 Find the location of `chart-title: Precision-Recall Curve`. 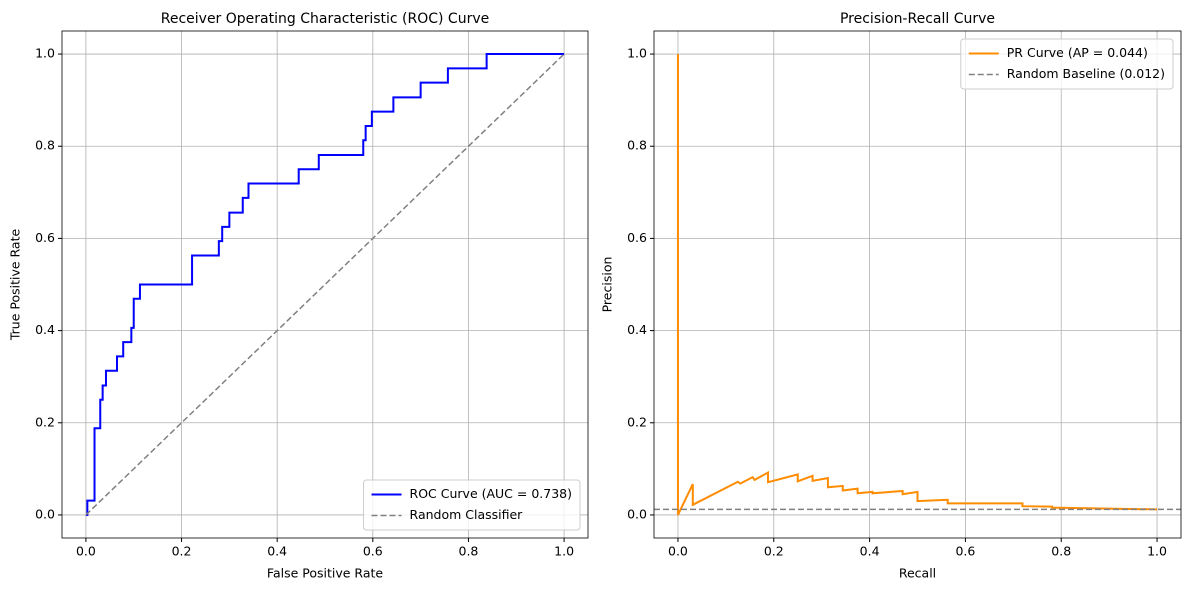

chart-title: Precision-Recall Curve is located at coordinates (917, 19).